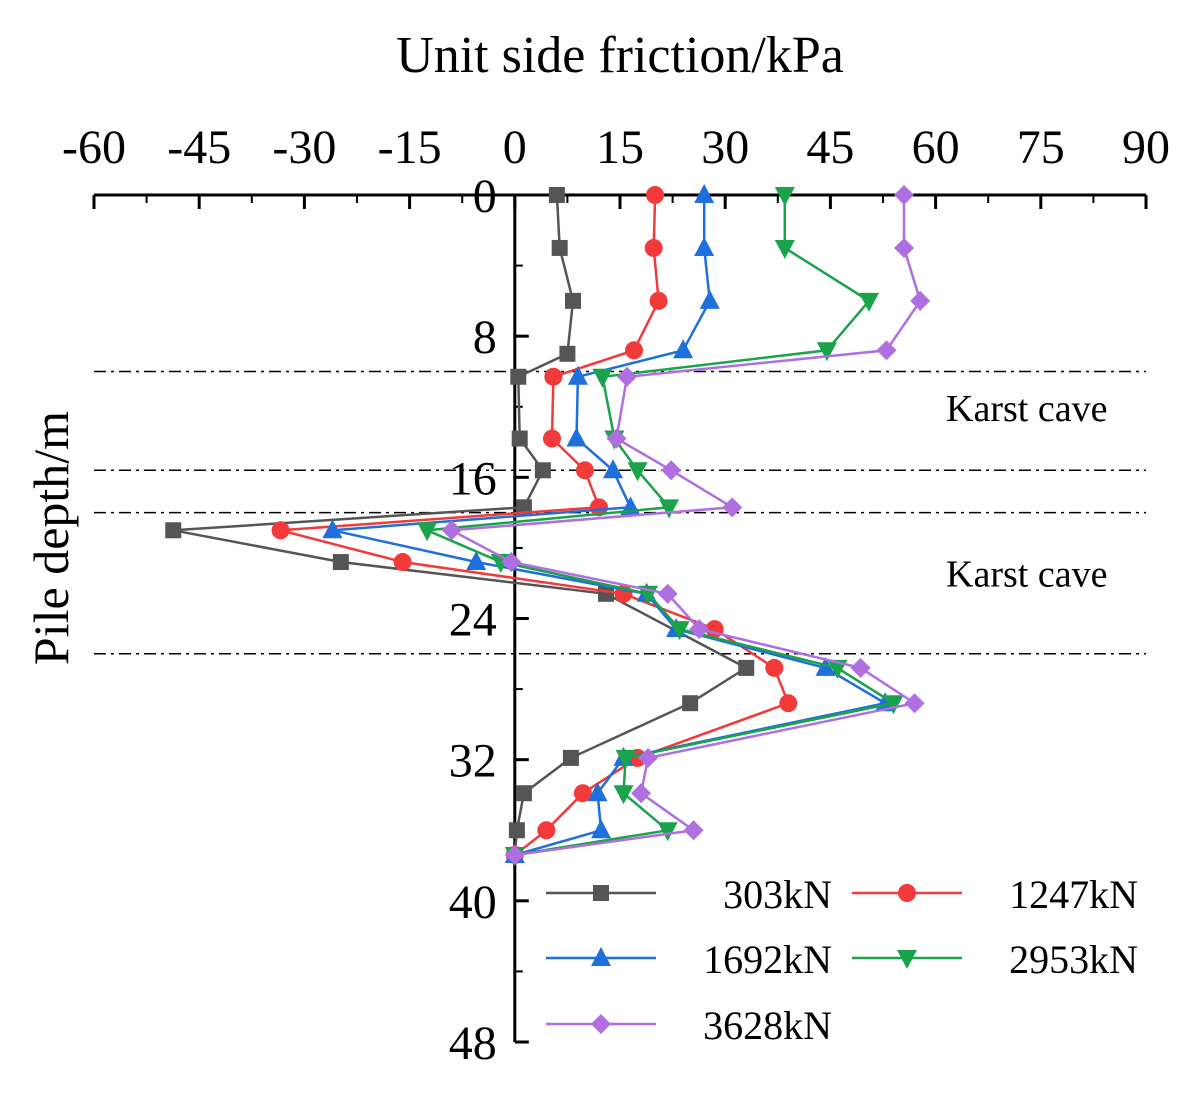 The image size is (1192, 1100). What do you see at coordinates (767, 959) in the screenshot?
I see `legend-label: 1692kN` at bounding box center [767, 959].